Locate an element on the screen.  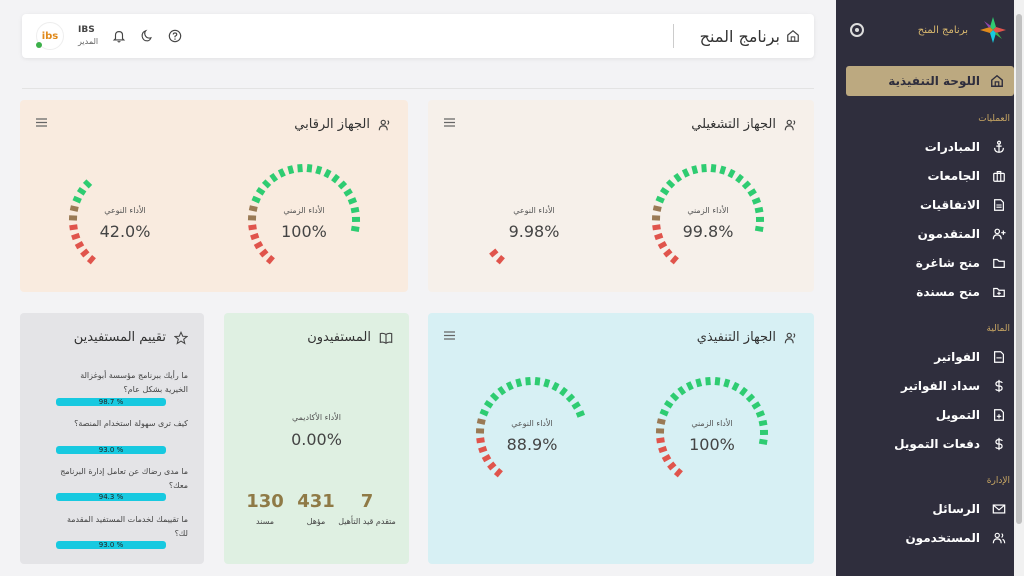
sidebar-toggle-icon is located at coordinates (857, 30).